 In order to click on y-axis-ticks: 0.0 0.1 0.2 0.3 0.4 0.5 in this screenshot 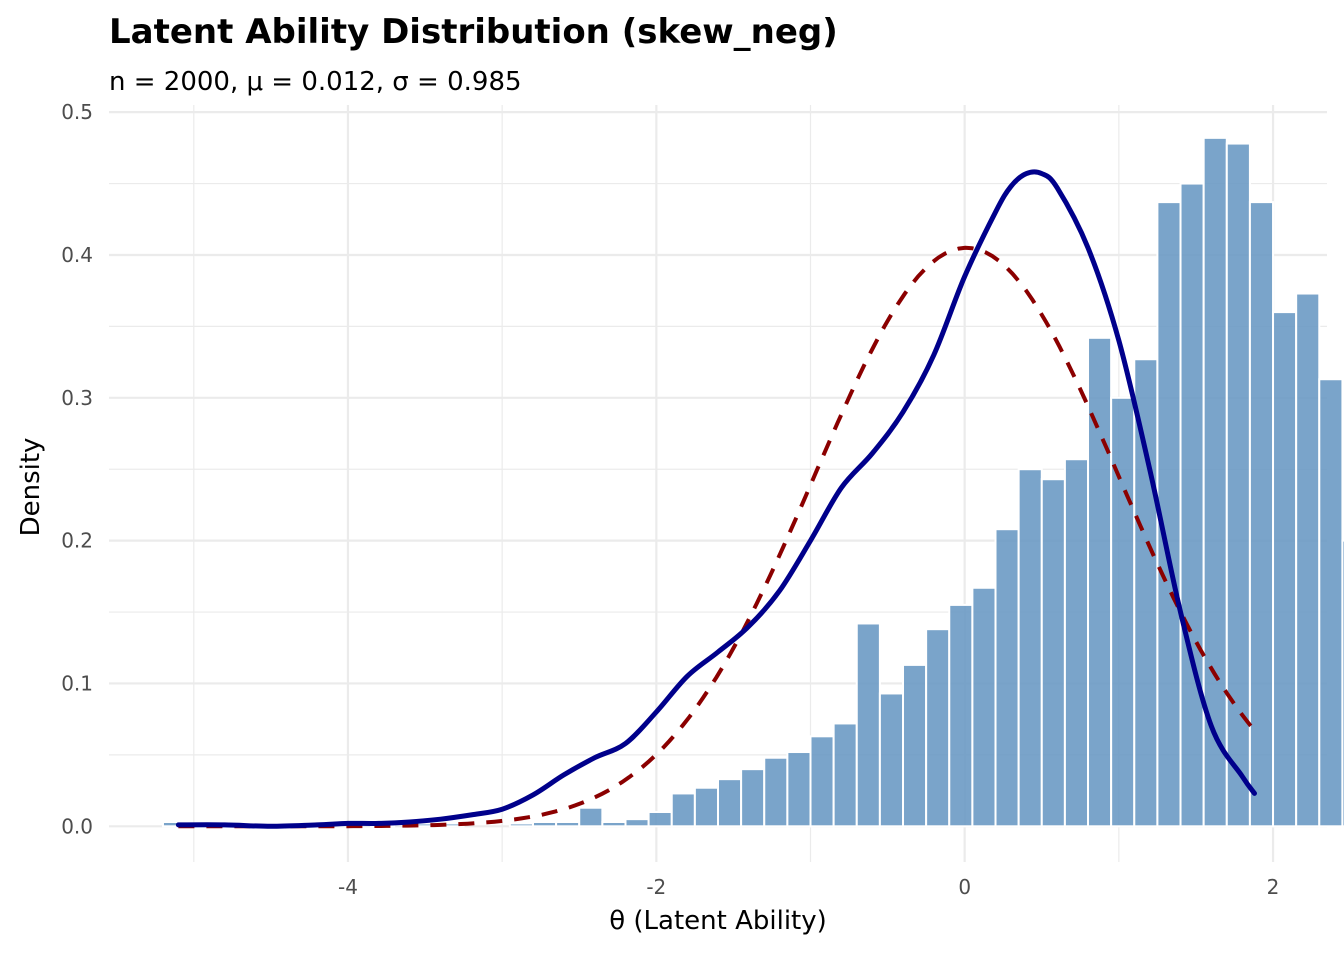, I will do `click(77, 469)`.